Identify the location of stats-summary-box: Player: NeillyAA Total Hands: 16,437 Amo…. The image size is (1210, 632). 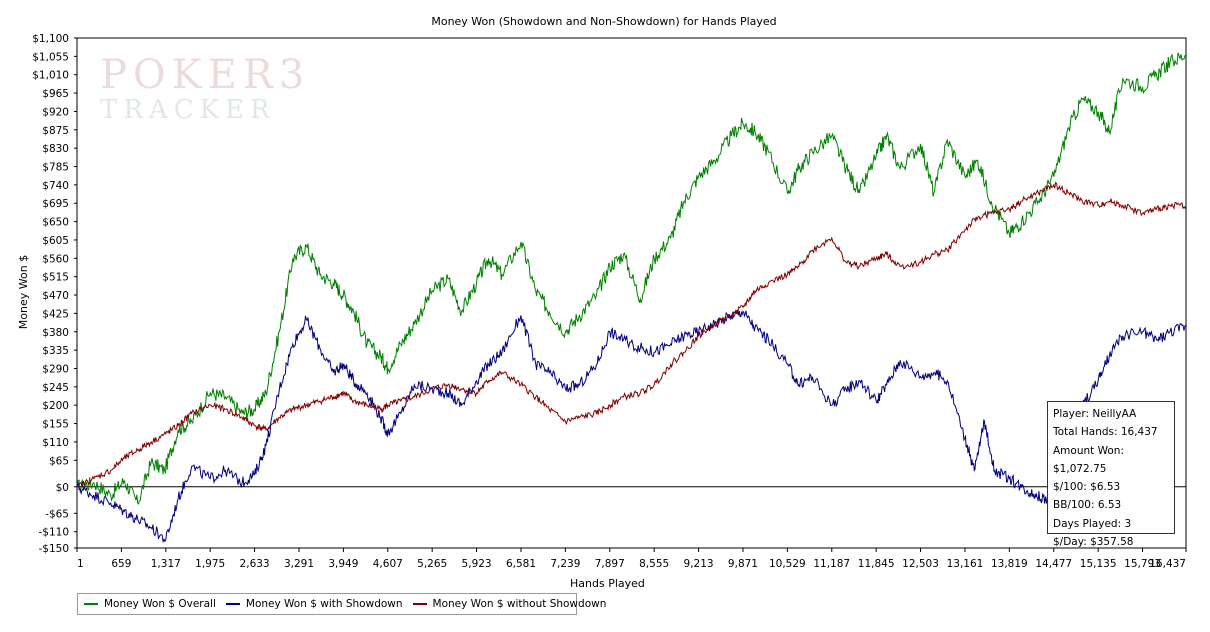
(1111, 474).